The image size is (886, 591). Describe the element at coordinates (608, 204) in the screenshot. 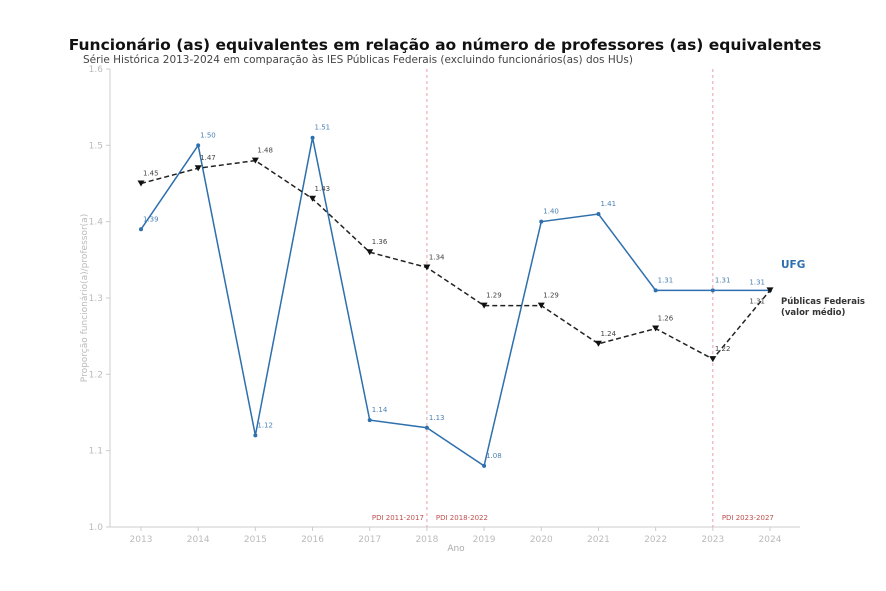

I see `ufg-data-label: 1.41` at that location.